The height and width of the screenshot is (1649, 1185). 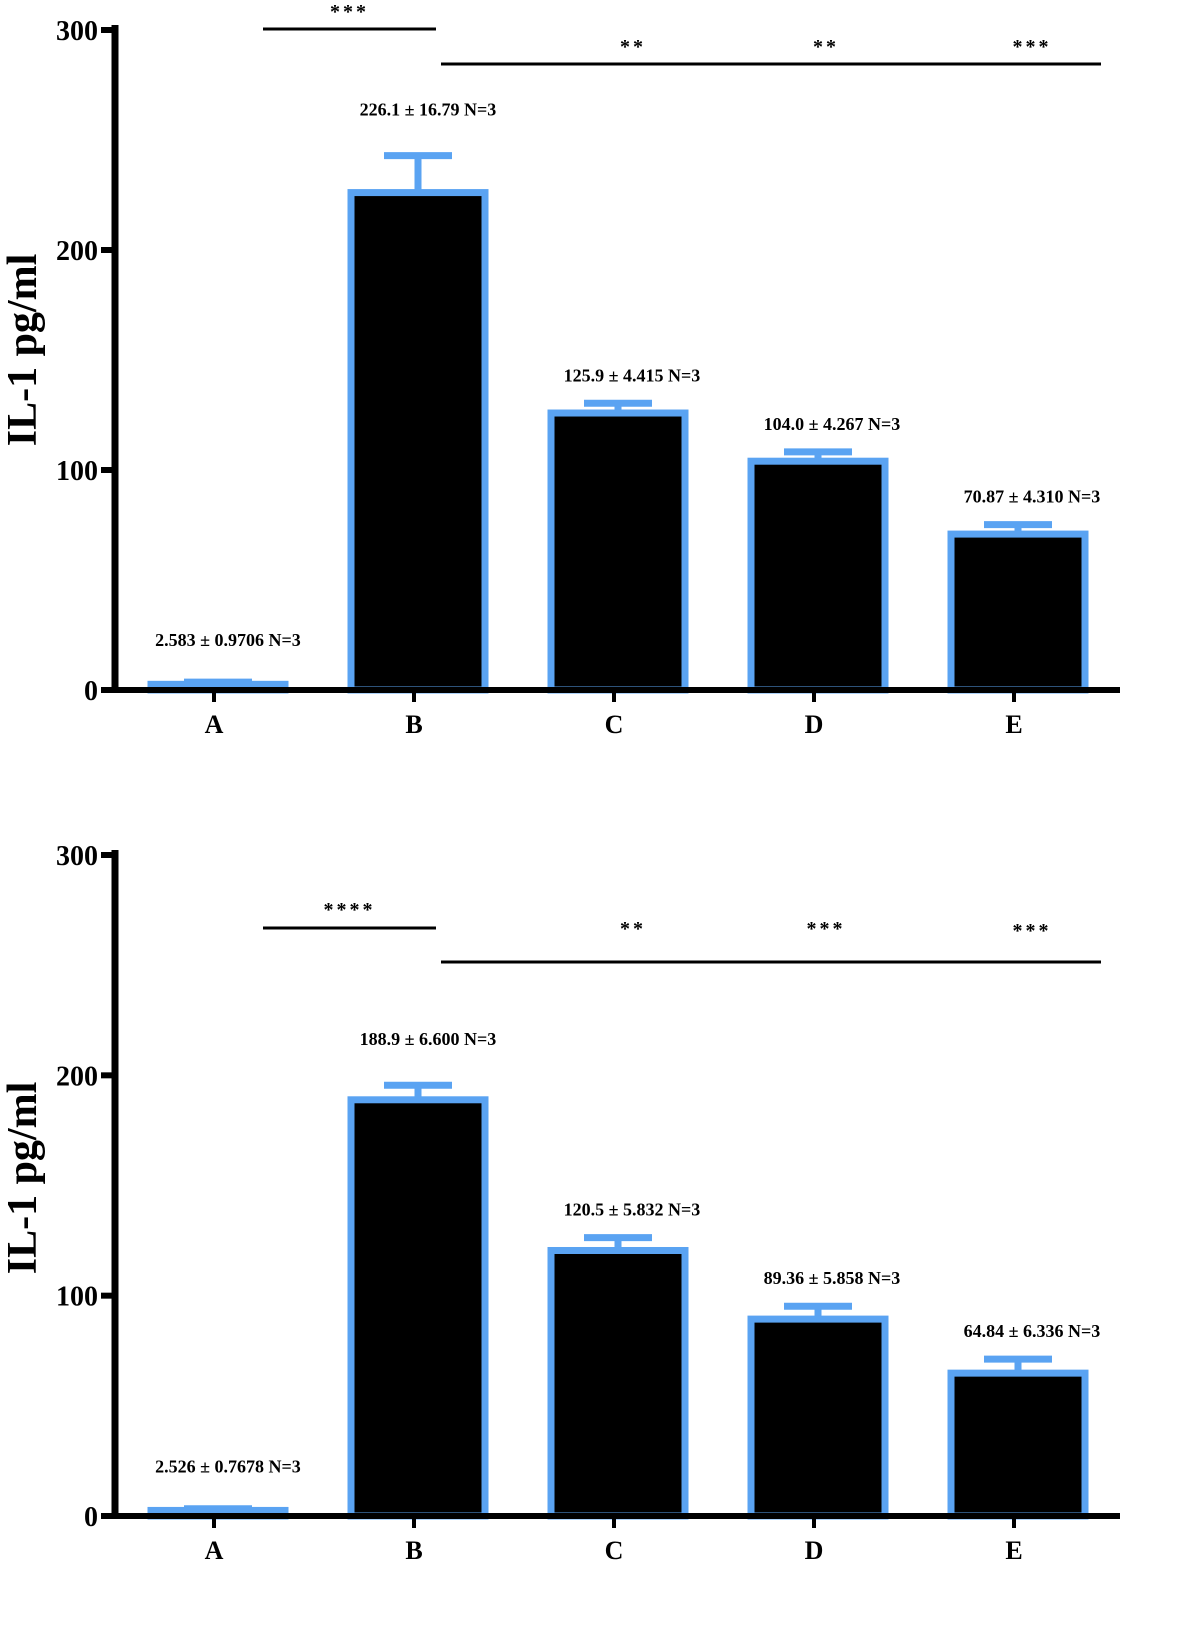 I want to click on data-label-C: 120.5 ± 5.832 N=3, so click(x=632, y=1210).